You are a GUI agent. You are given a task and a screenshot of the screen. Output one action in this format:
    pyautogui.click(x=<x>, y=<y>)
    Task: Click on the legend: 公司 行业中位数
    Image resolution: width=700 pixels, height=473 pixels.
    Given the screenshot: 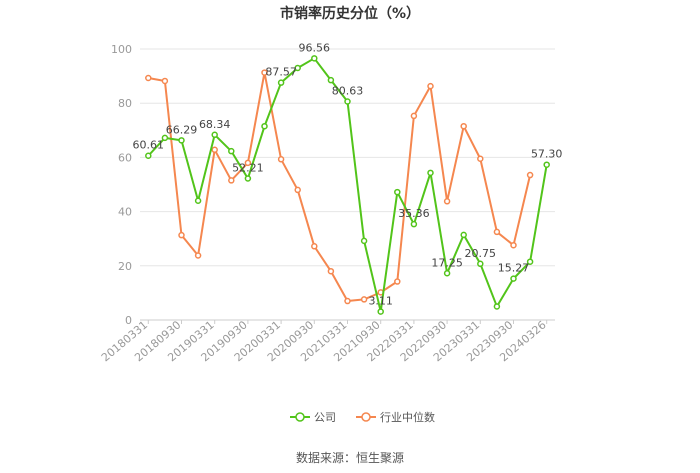 What is the action you would take?
    pyautogui.click(x=362, y=417)
    